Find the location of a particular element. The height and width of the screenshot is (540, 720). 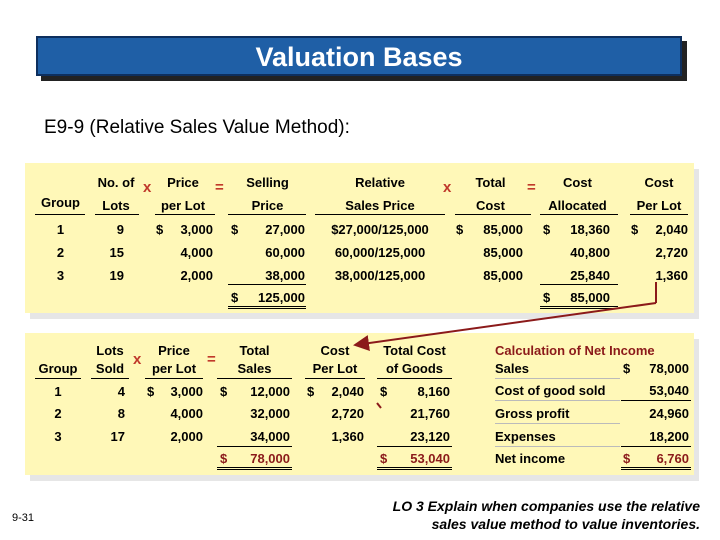

table-cell: 8 is located at coordinates (121, 413).